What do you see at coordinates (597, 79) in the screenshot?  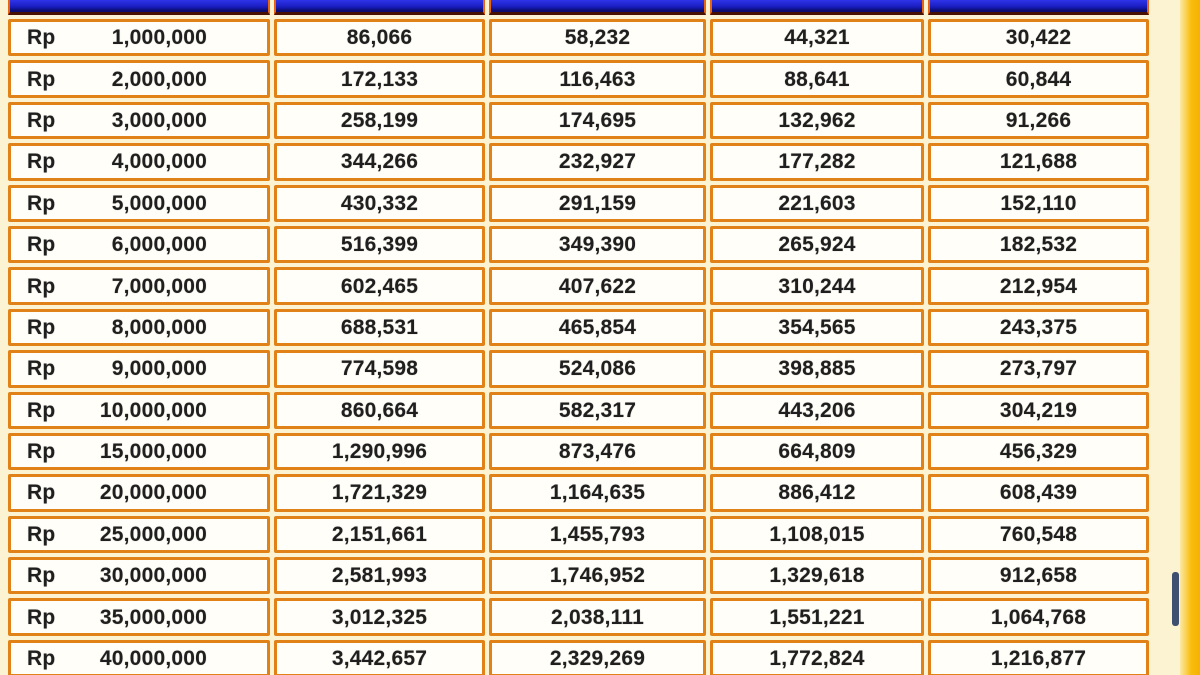 I see `installment-cell: 116,463` at bounding box center [597, 79].